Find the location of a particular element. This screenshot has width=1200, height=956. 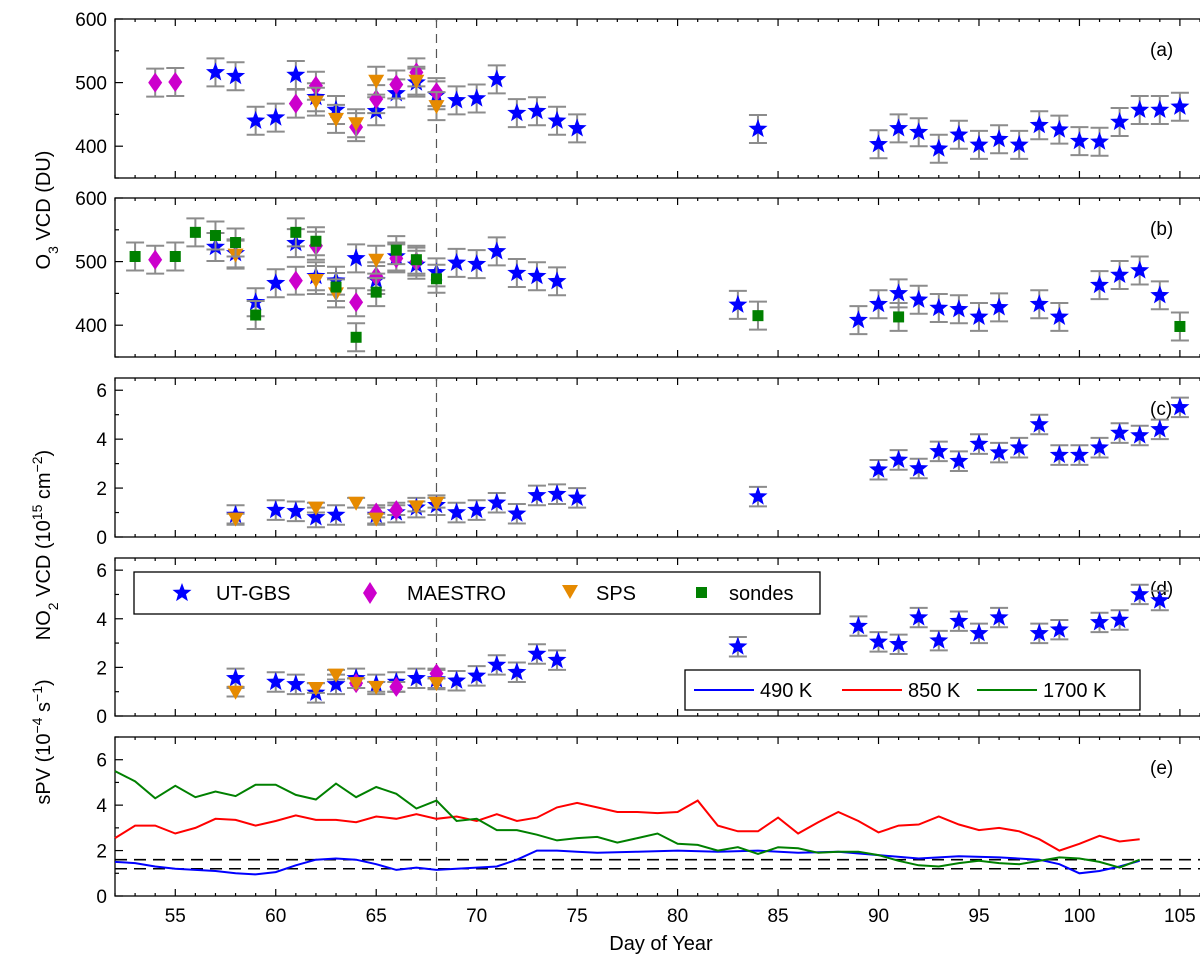

x-tick-label: 85 is located at coordinates (777, 916).